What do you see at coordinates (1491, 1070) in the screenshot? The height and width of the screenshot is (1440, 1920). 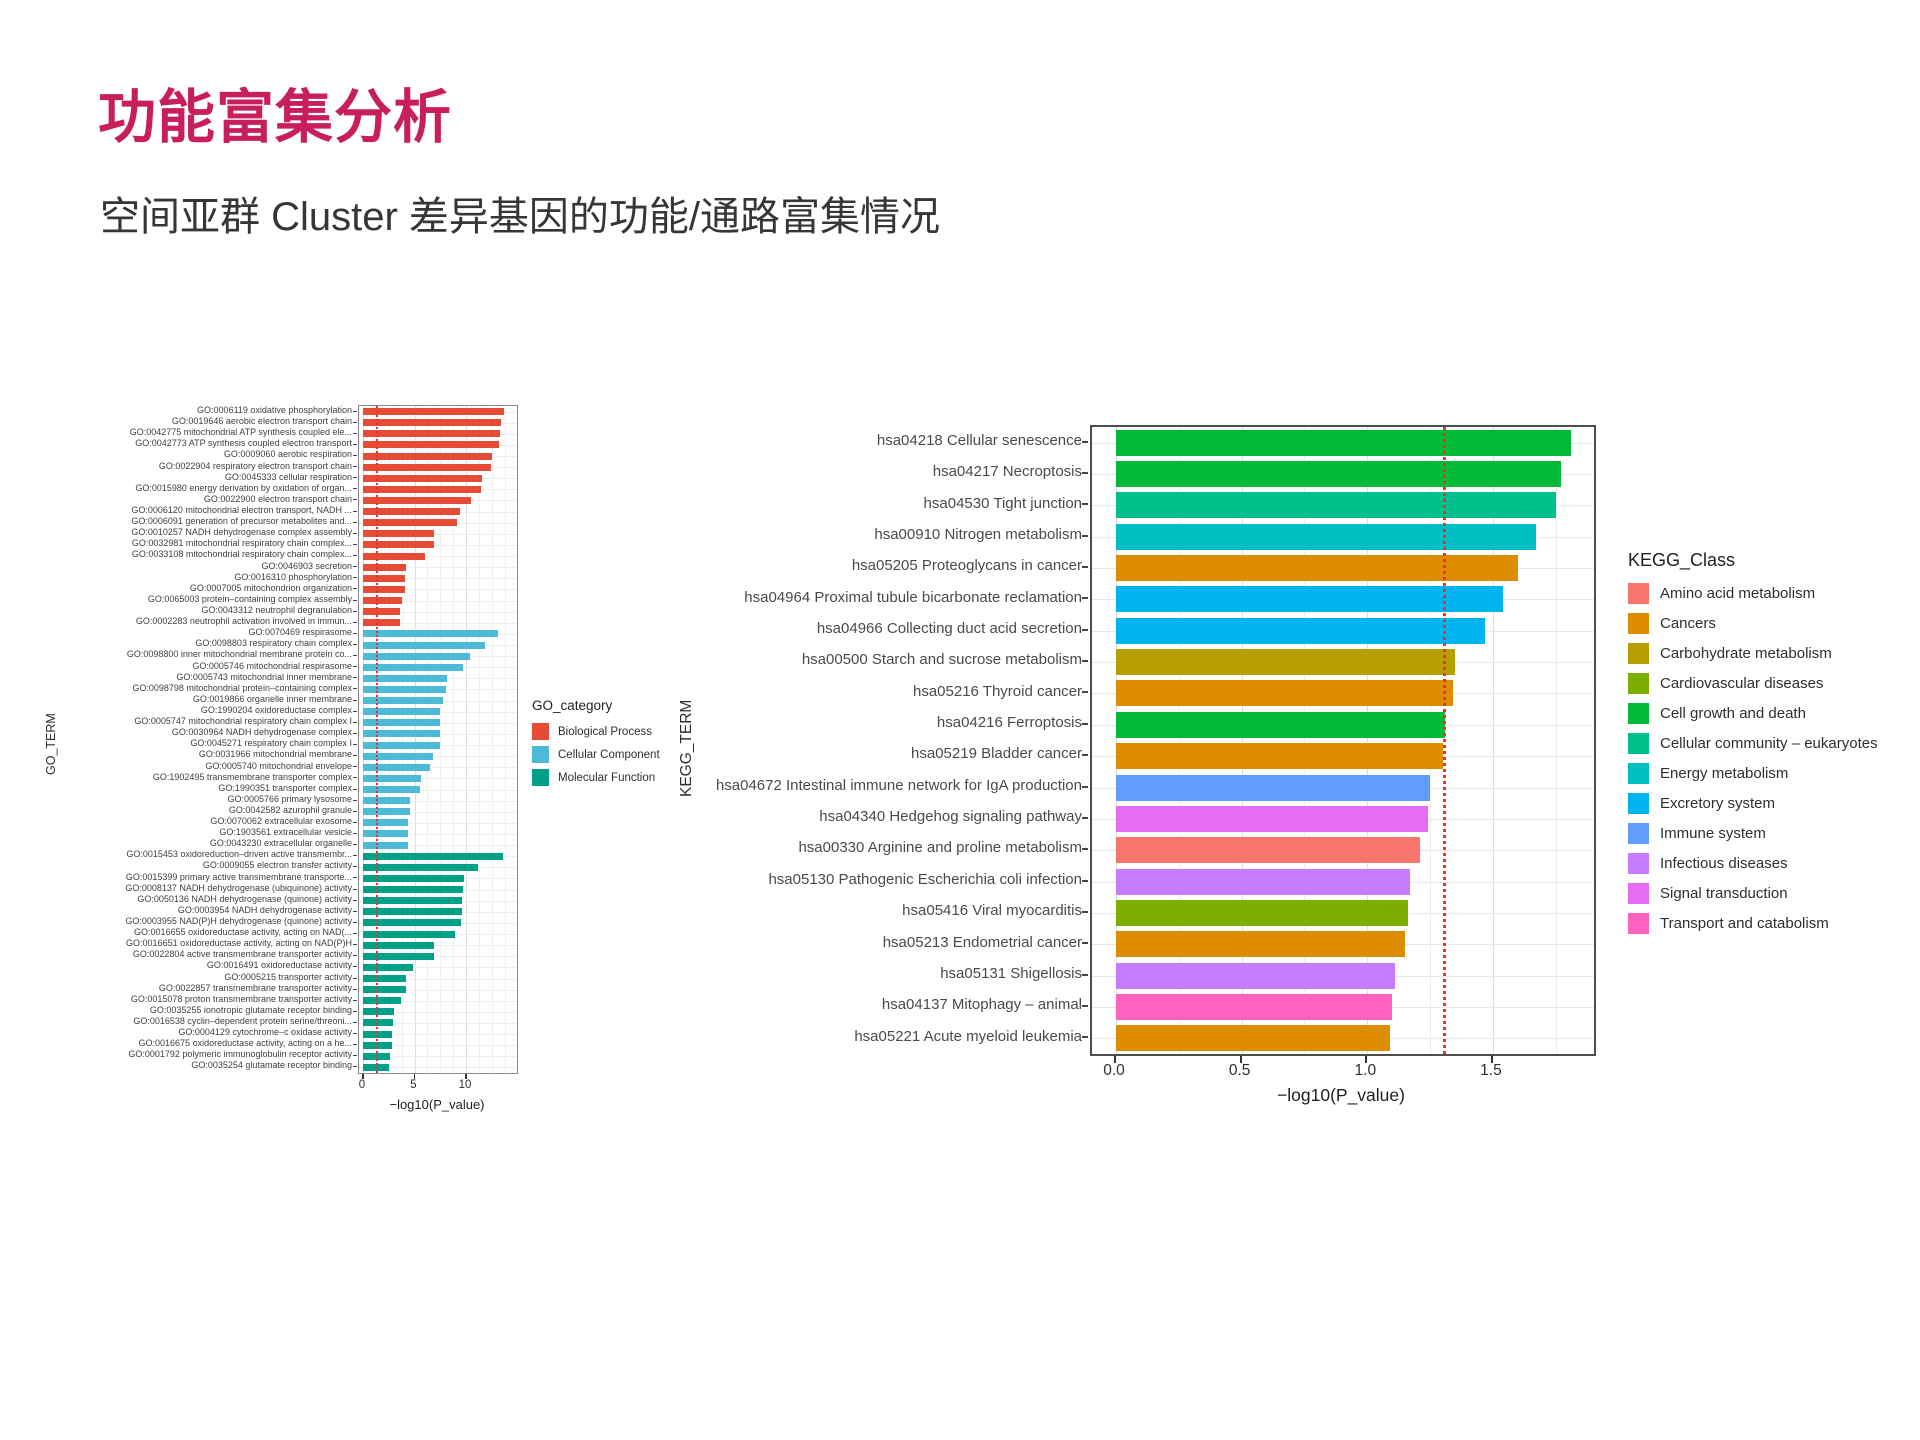 I see `x-axis-tick-label: 1.5` at bounding box center [1491, 1070].